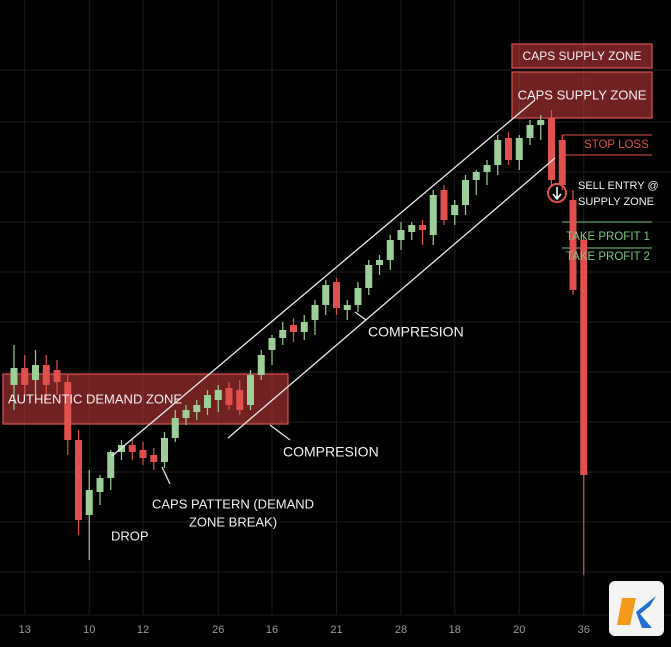 The height and width of the screenshot is (647, 671). I want to click on annotation: DROP, so click(130, 535).